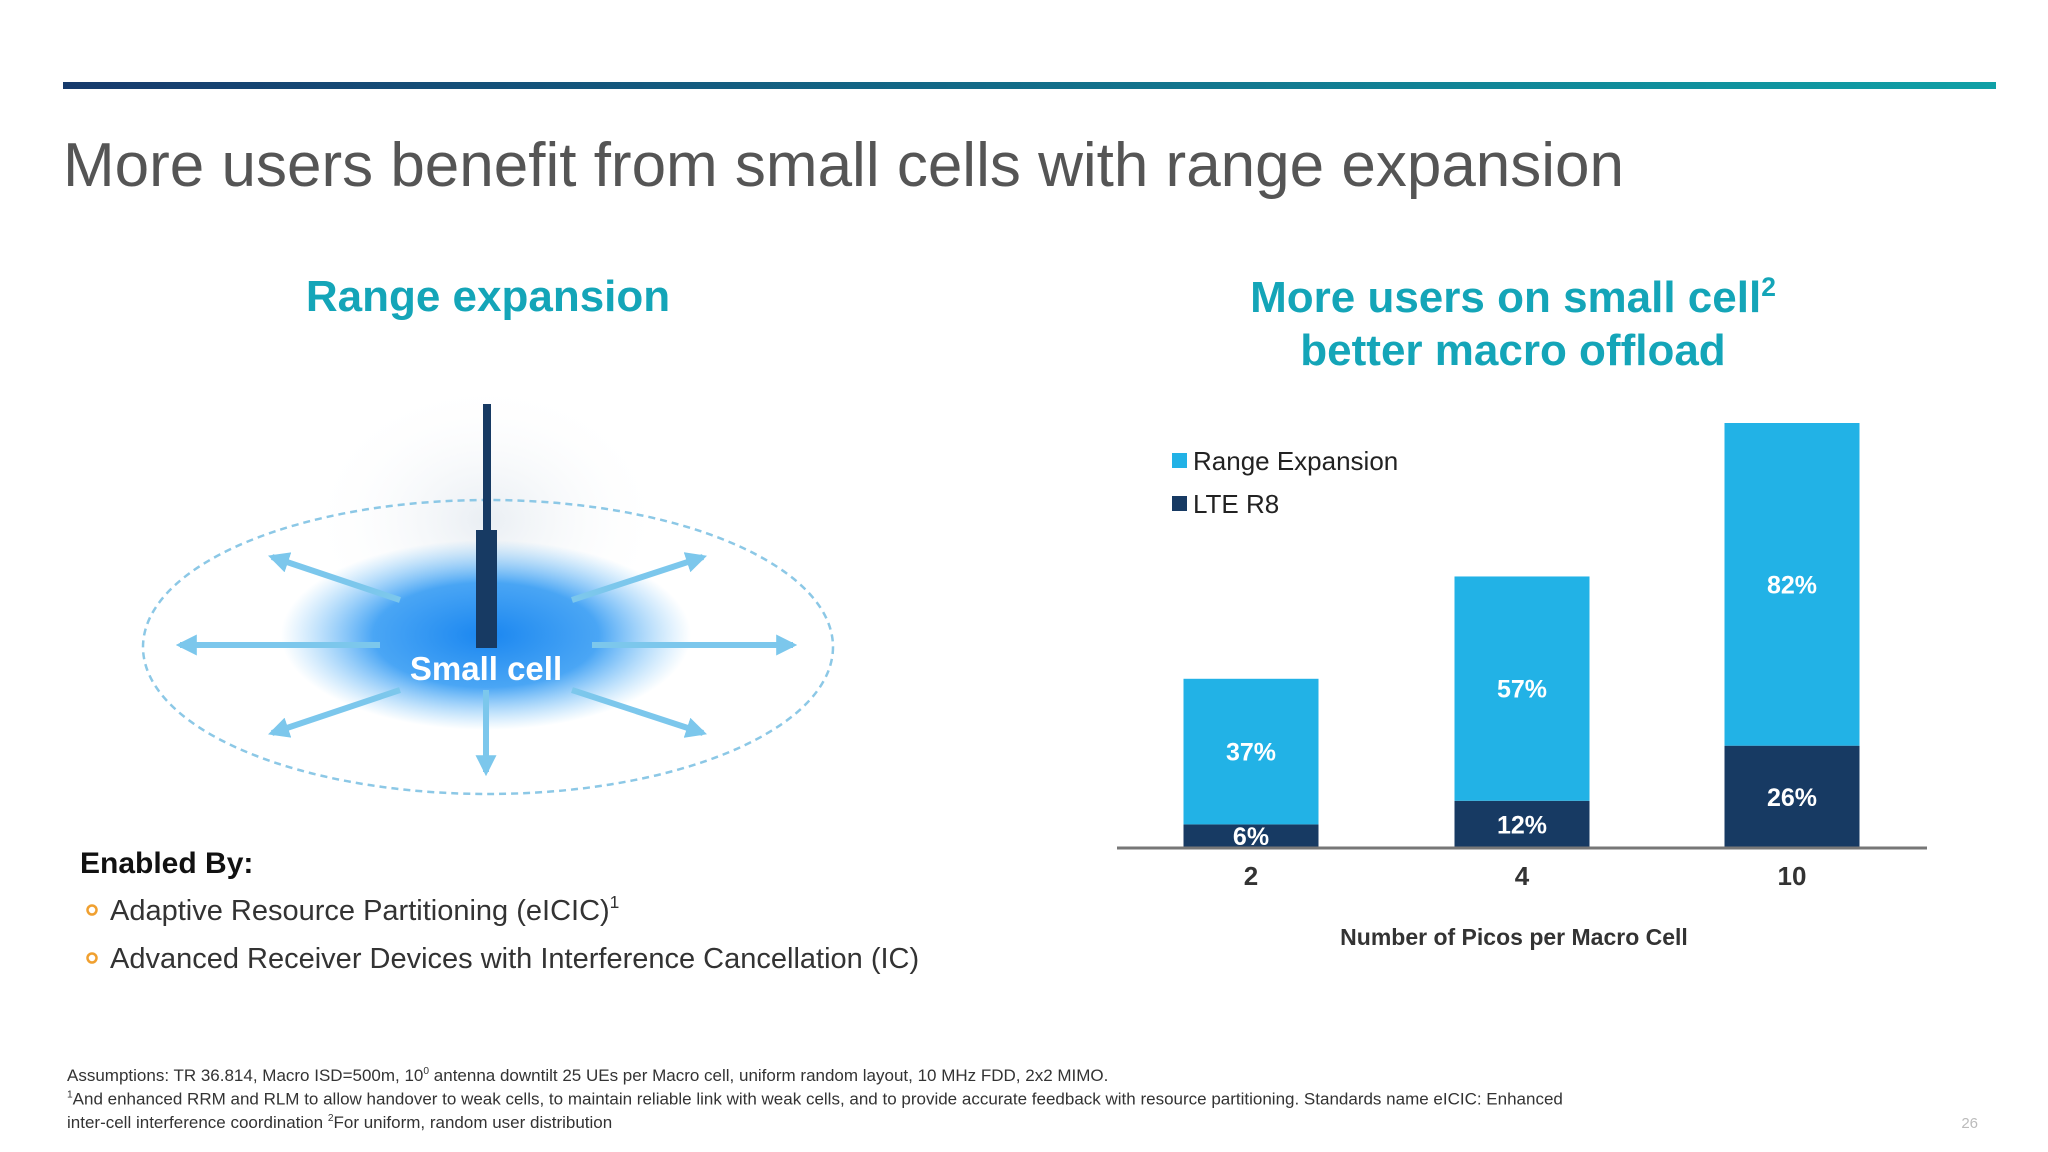  Describe the element at coordinates (360, 911) in the screenshot. I see `list-item-text: Adaptive Resource Partitioning (eICIC)` at that location.